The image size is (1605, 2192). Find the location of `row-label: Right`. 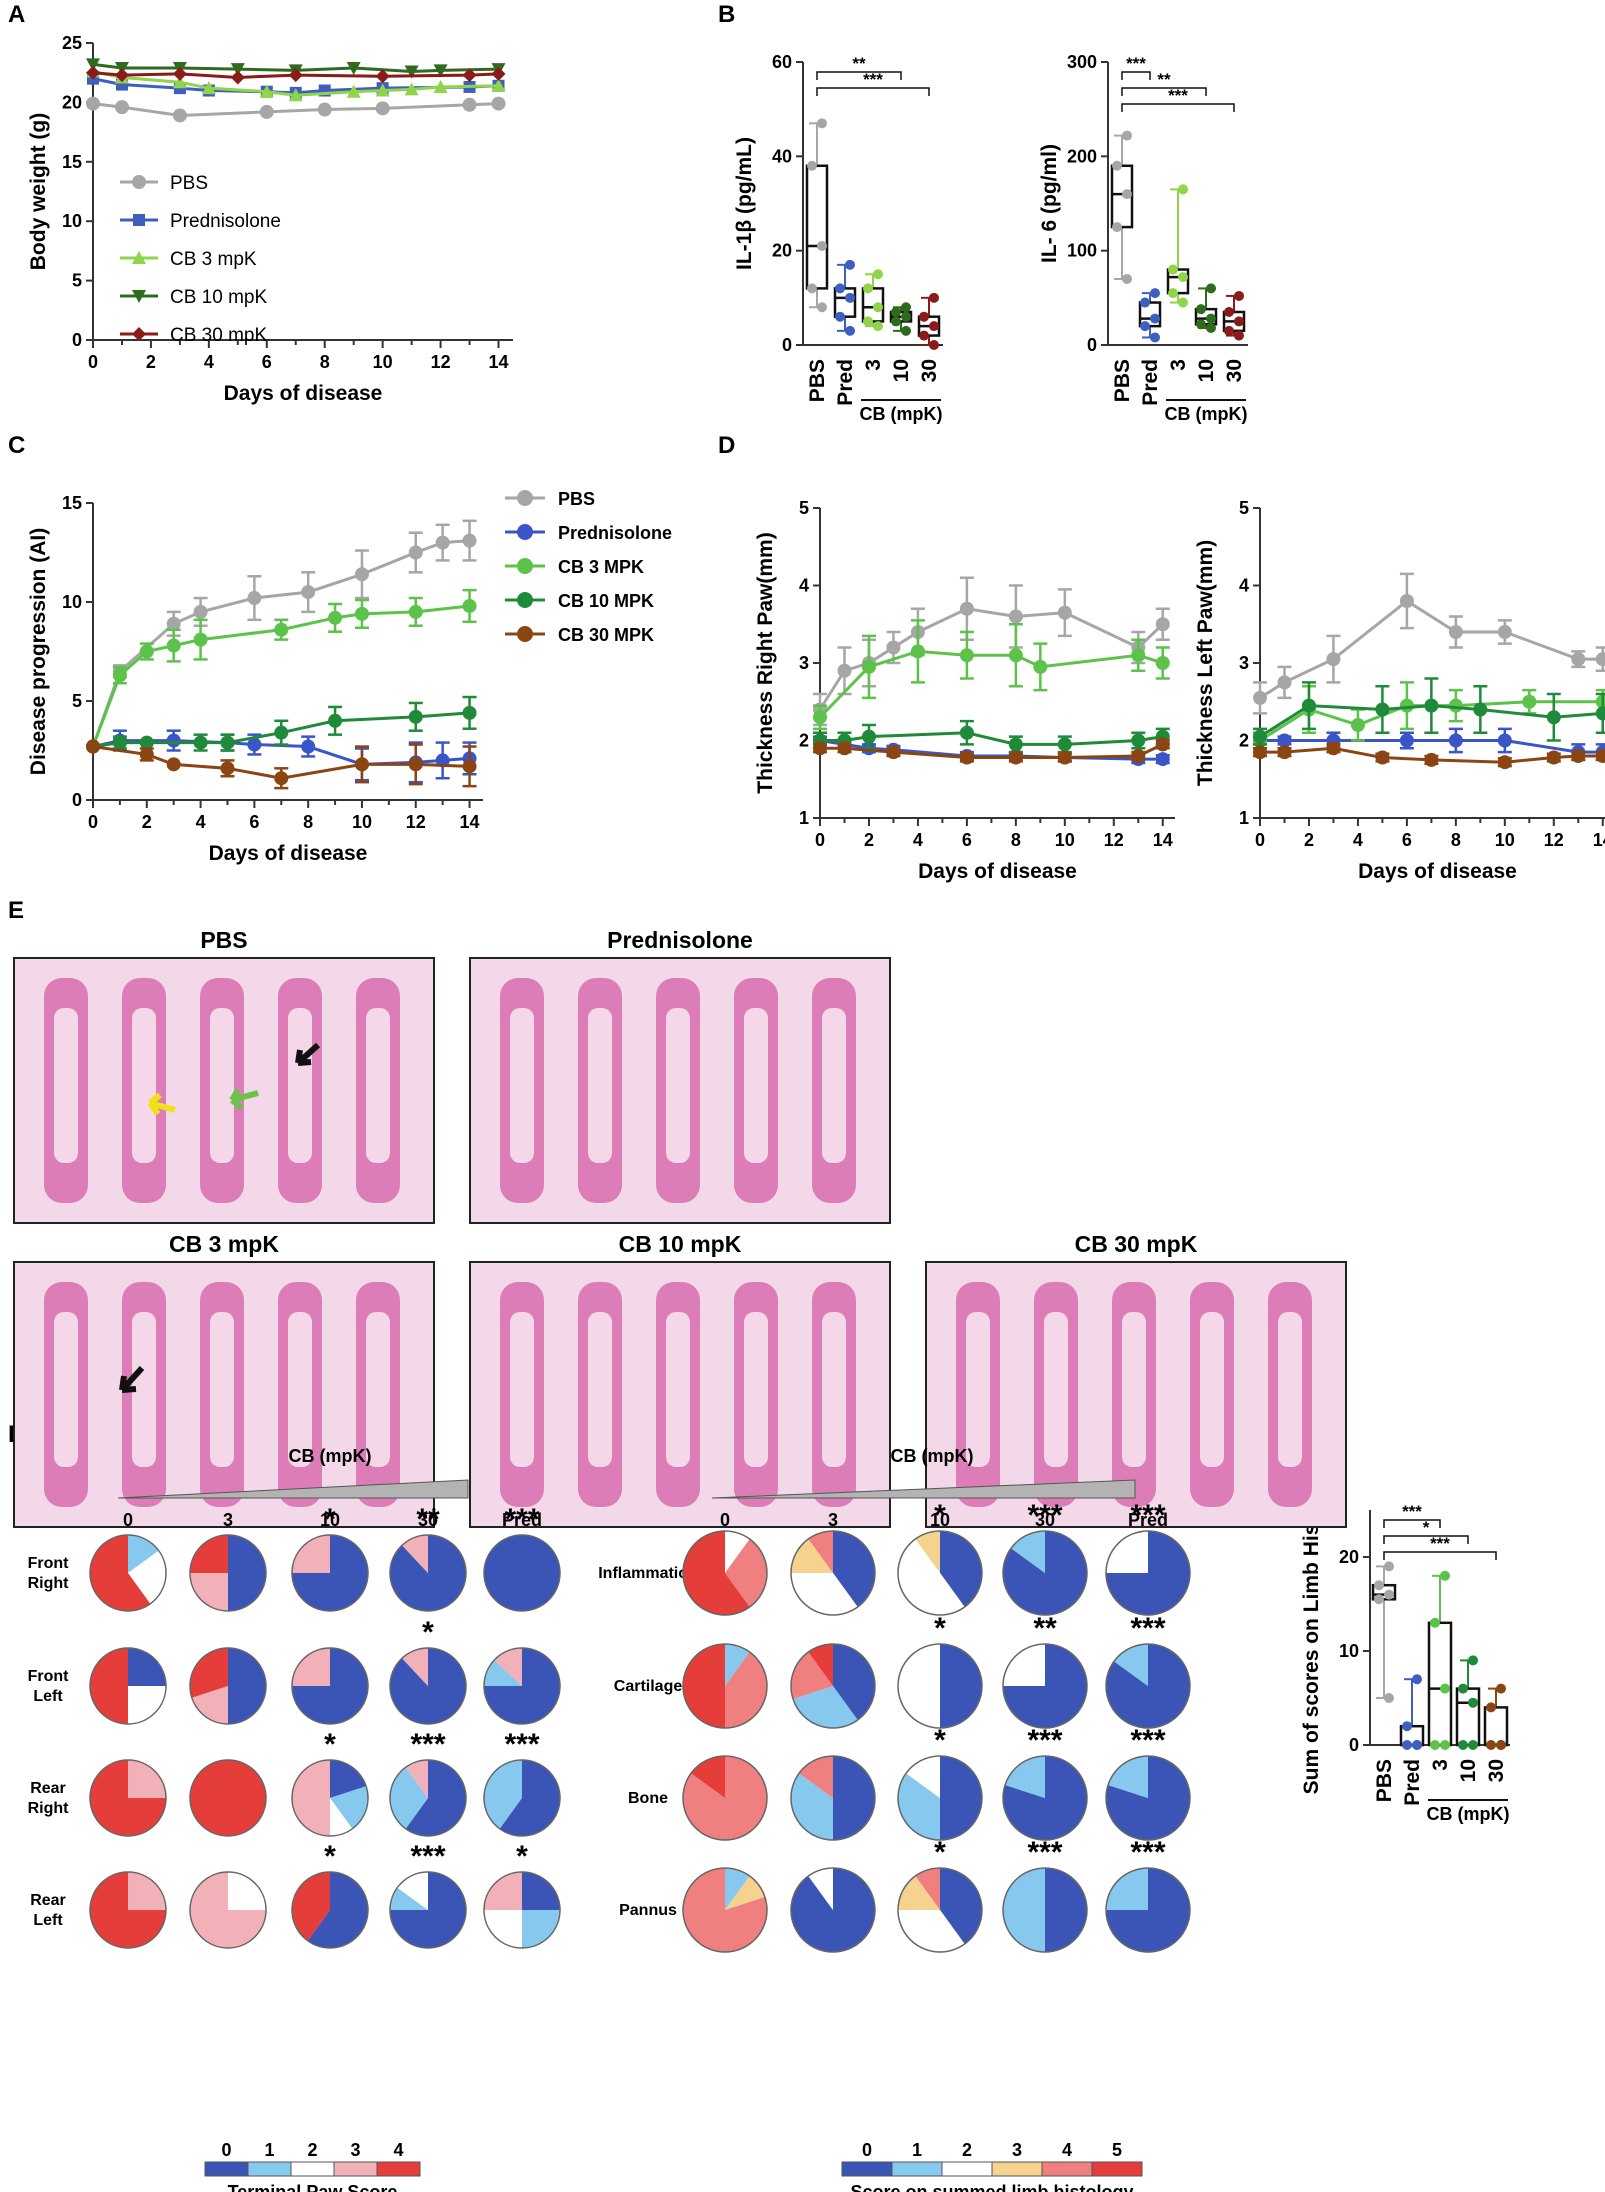

row-label: Right is located at coordinates (49, 1808).